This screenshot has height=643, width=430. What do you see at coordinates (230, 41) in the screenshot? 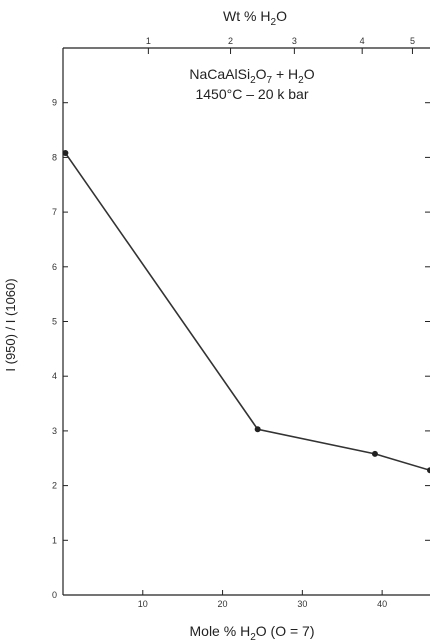
I see `top-tick-label-2: 2` at bounding box center [230, 41].